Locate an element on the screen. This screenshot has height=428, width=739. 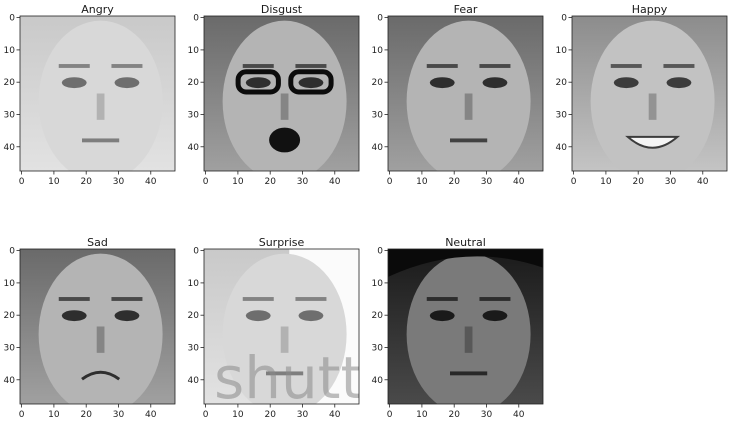
face-glasses-right is located at coordinates (311, 82).